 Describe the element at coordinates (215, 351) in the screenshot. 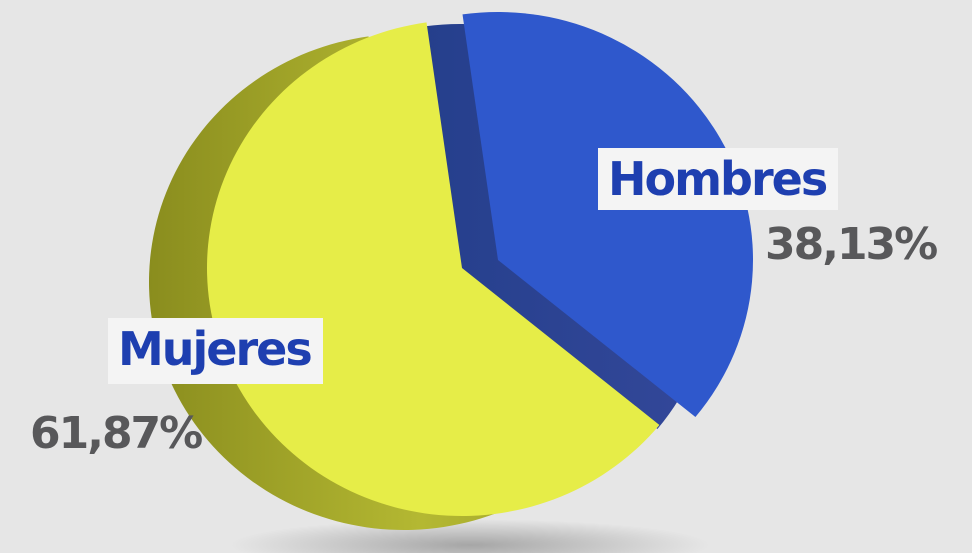

I see `slice-label-mujeres: Mujeres` at that location.